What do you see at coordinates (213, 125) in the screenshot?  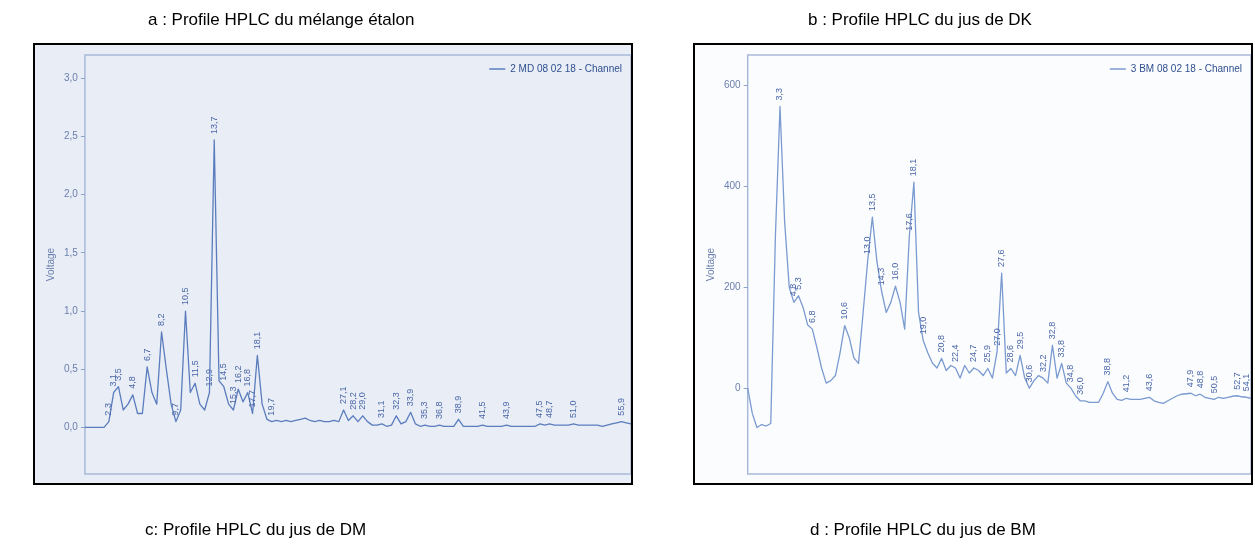 I see `annotation: 13,7` at bounding box center [213, 125].